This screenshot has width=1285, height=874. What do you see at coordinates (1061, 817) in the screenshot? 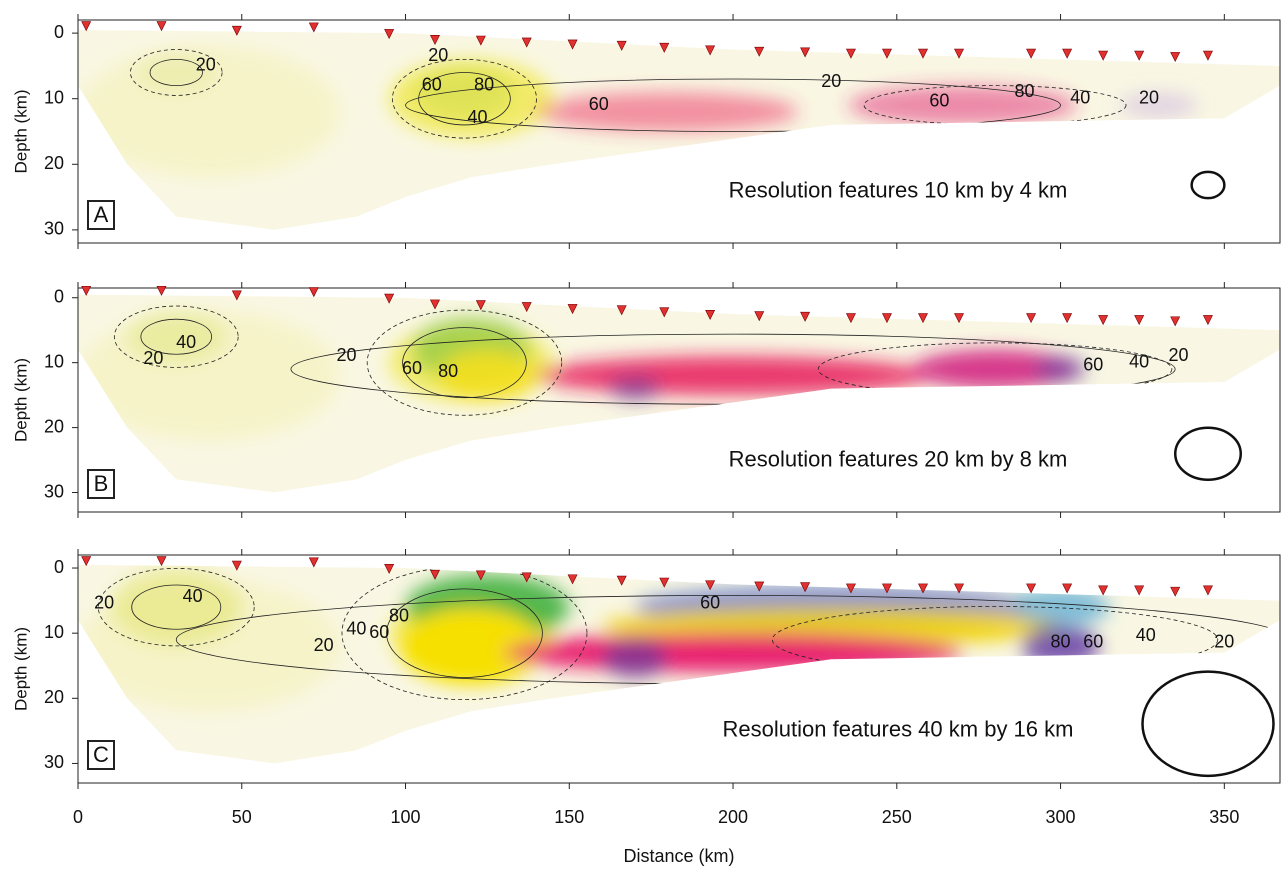
I see `x-tick-label: 300` at bounding box center [1061, 817].